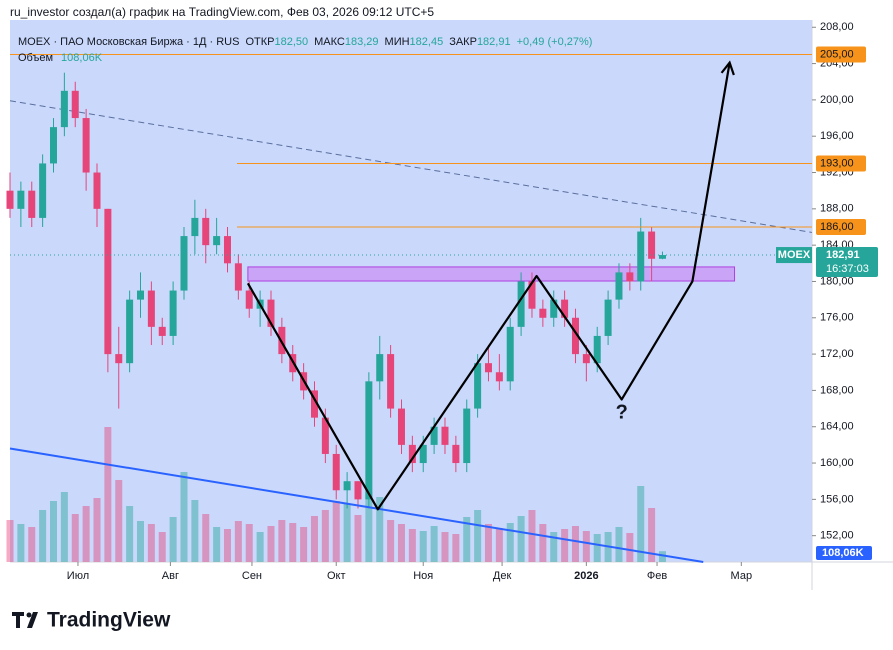 The image size is (893, 650). Describe the element at coordinates (837, 390) in the screenshot. I see `y-tick-label: 168,00` at that location.